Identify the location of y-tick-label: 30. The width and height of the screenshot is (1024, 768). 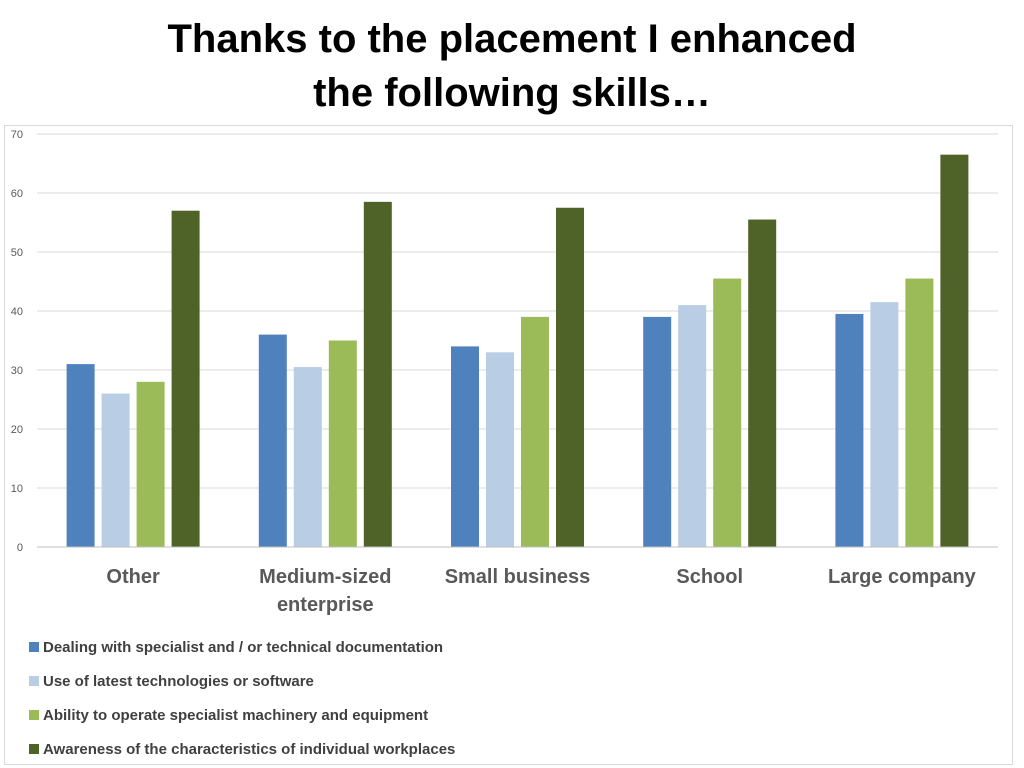
(17, 371).